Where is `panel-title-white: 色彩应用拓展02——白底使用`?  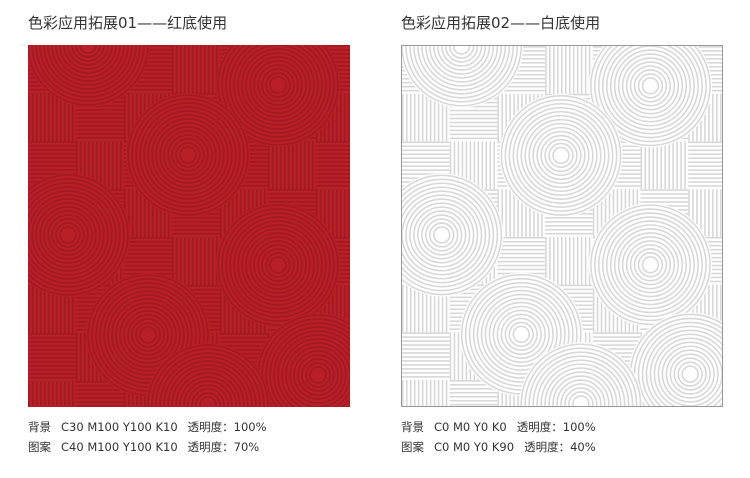
panel-title-white: 色彩应用拓展02——白底使用 is located at coordinates (501, 23).